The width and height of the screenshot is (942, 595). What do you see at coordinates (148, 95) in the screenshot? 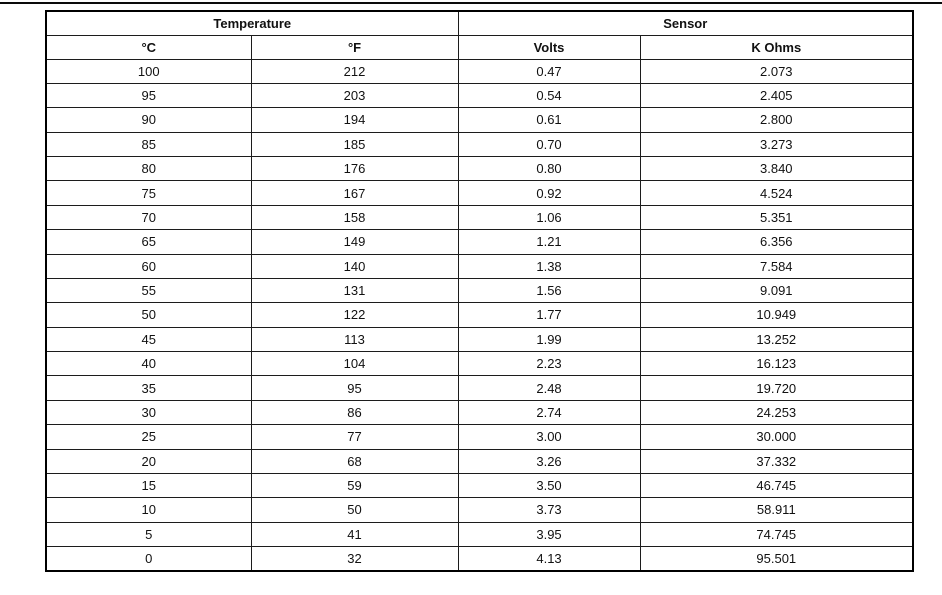
I see `cell-celsius: 95` at bounding box center [148, 95].